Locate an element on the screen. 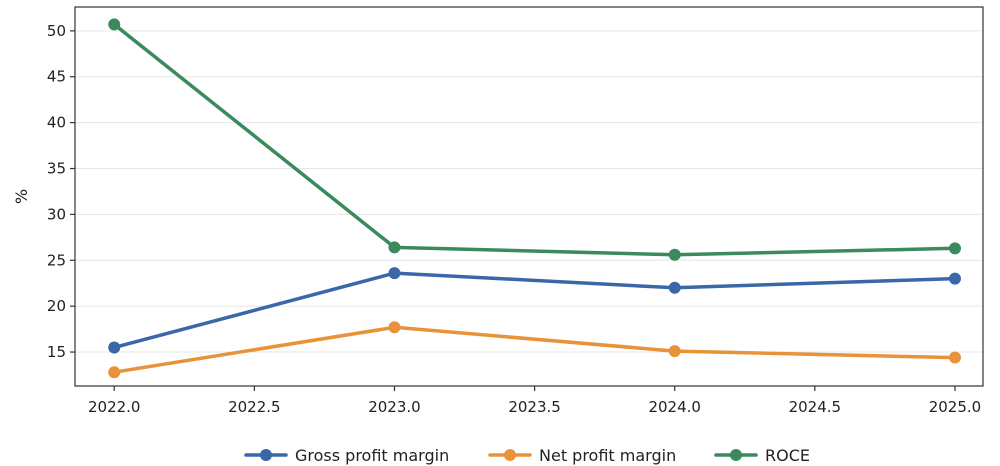 This screenshot has width=1000, height=466. y-tick-label: 15 is located at coordinates (56, 352).